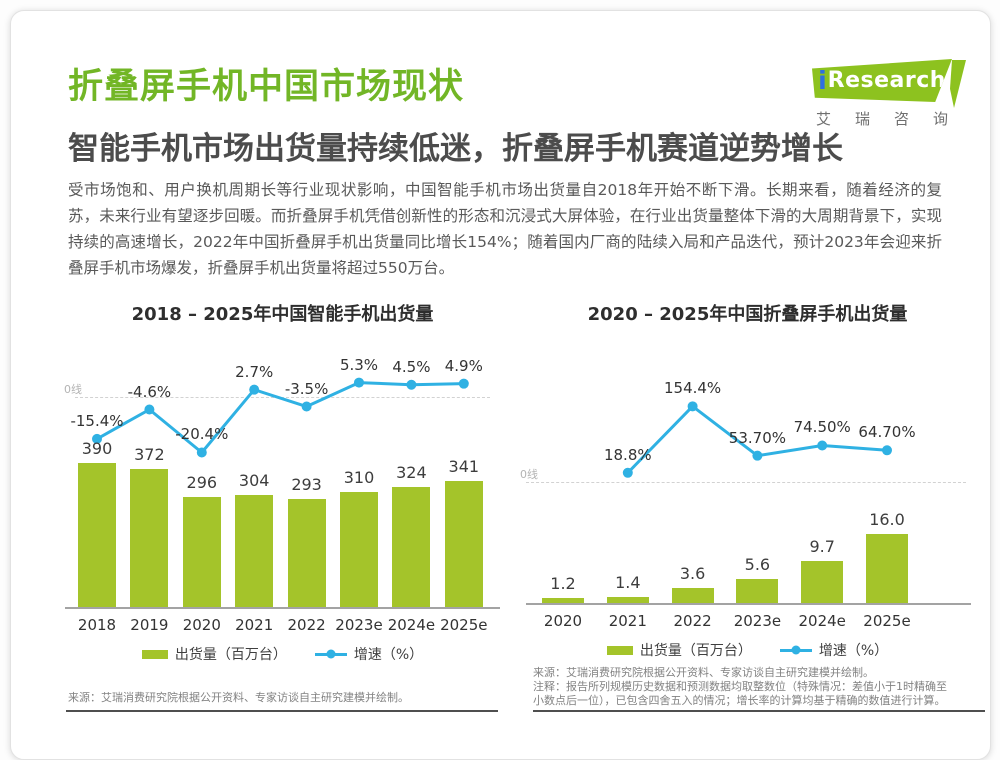 This screenshot has width=1000, height=760. What do you see at coordinates (627, 454) in the screenshot?
I see `growth-rate-label: 18.8%` at bounding box center [627, 454].